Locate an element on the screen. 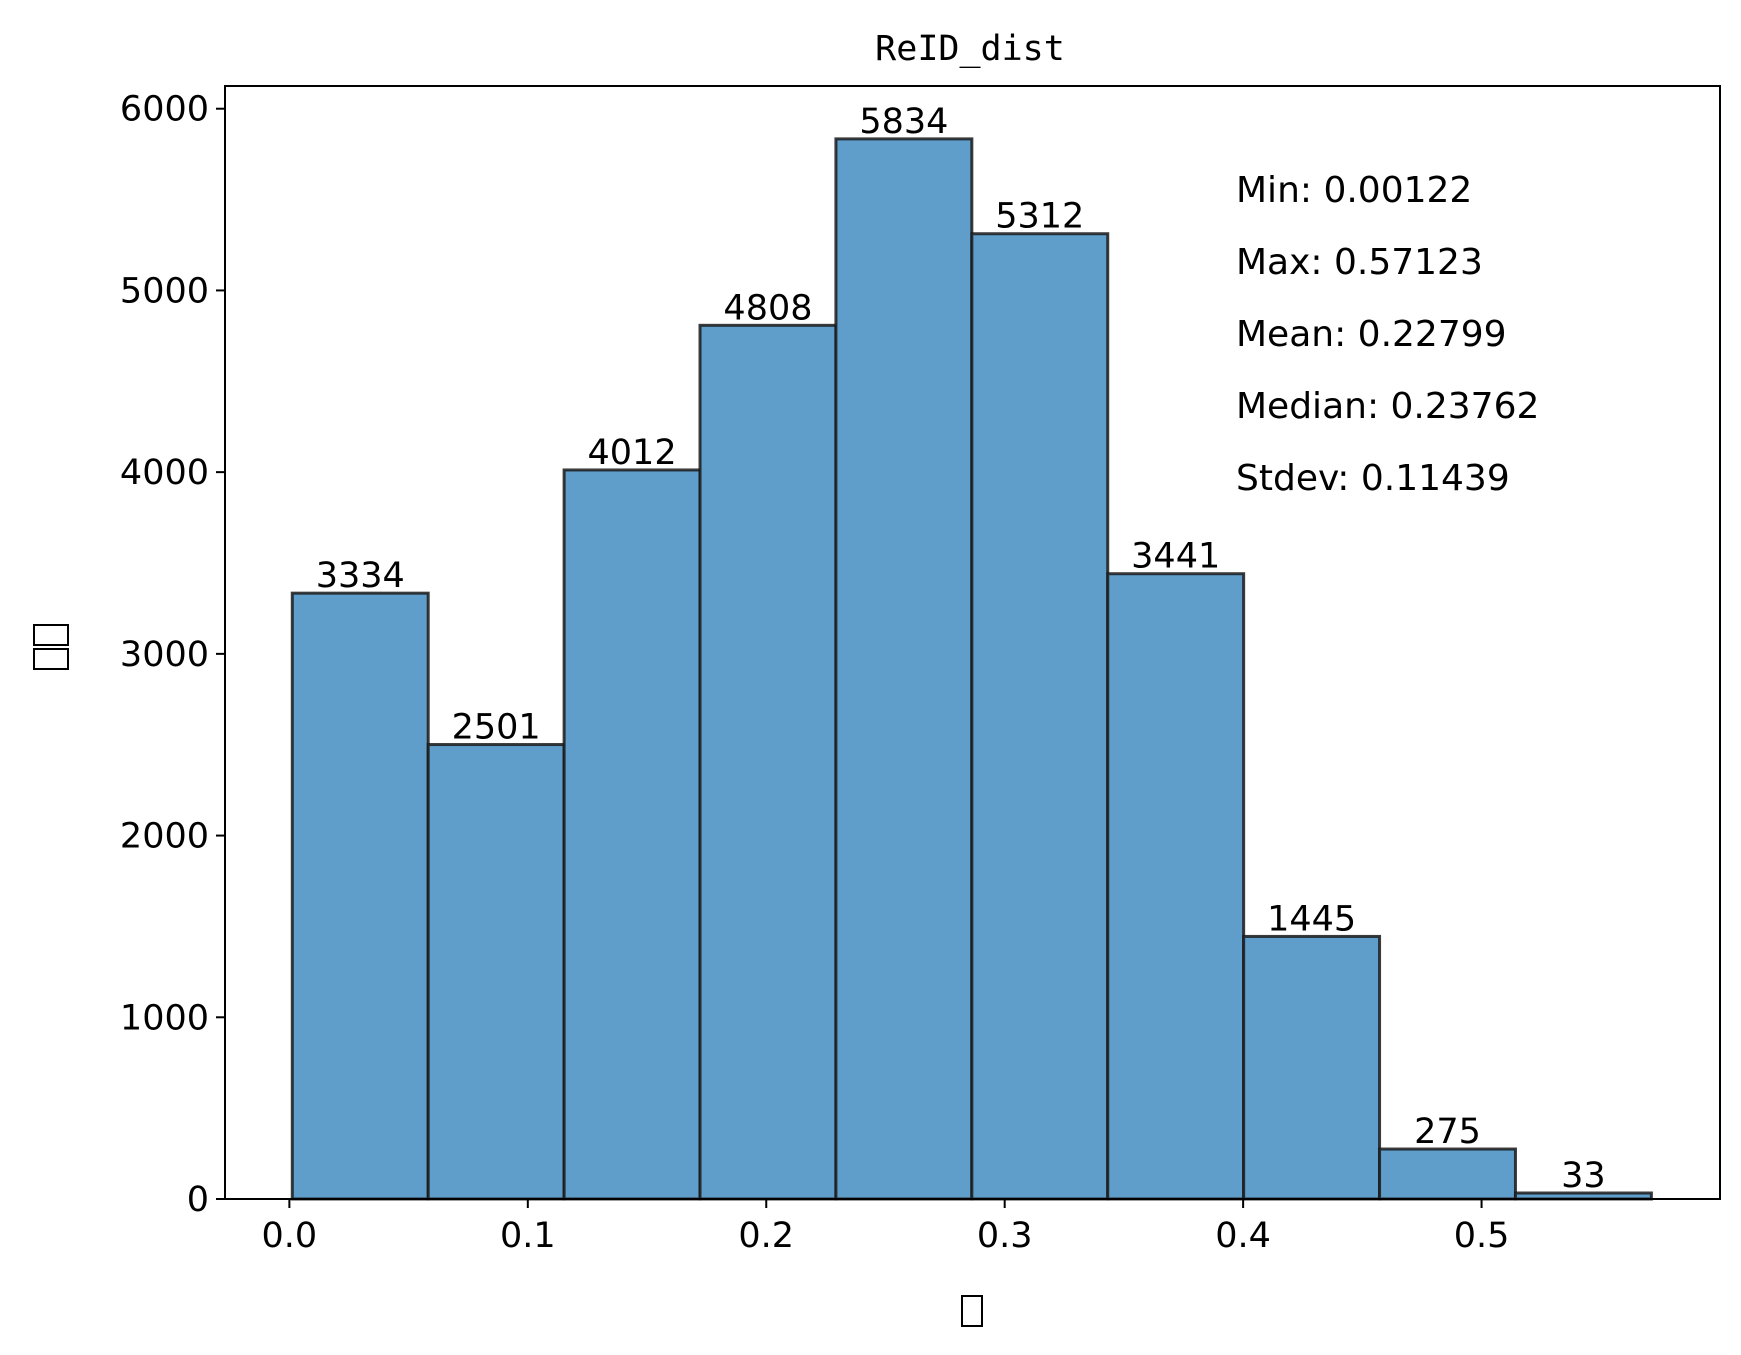 The image size is (1741, 1355). y-tick-label-0: 0 is located at coordinates (198, 1200).